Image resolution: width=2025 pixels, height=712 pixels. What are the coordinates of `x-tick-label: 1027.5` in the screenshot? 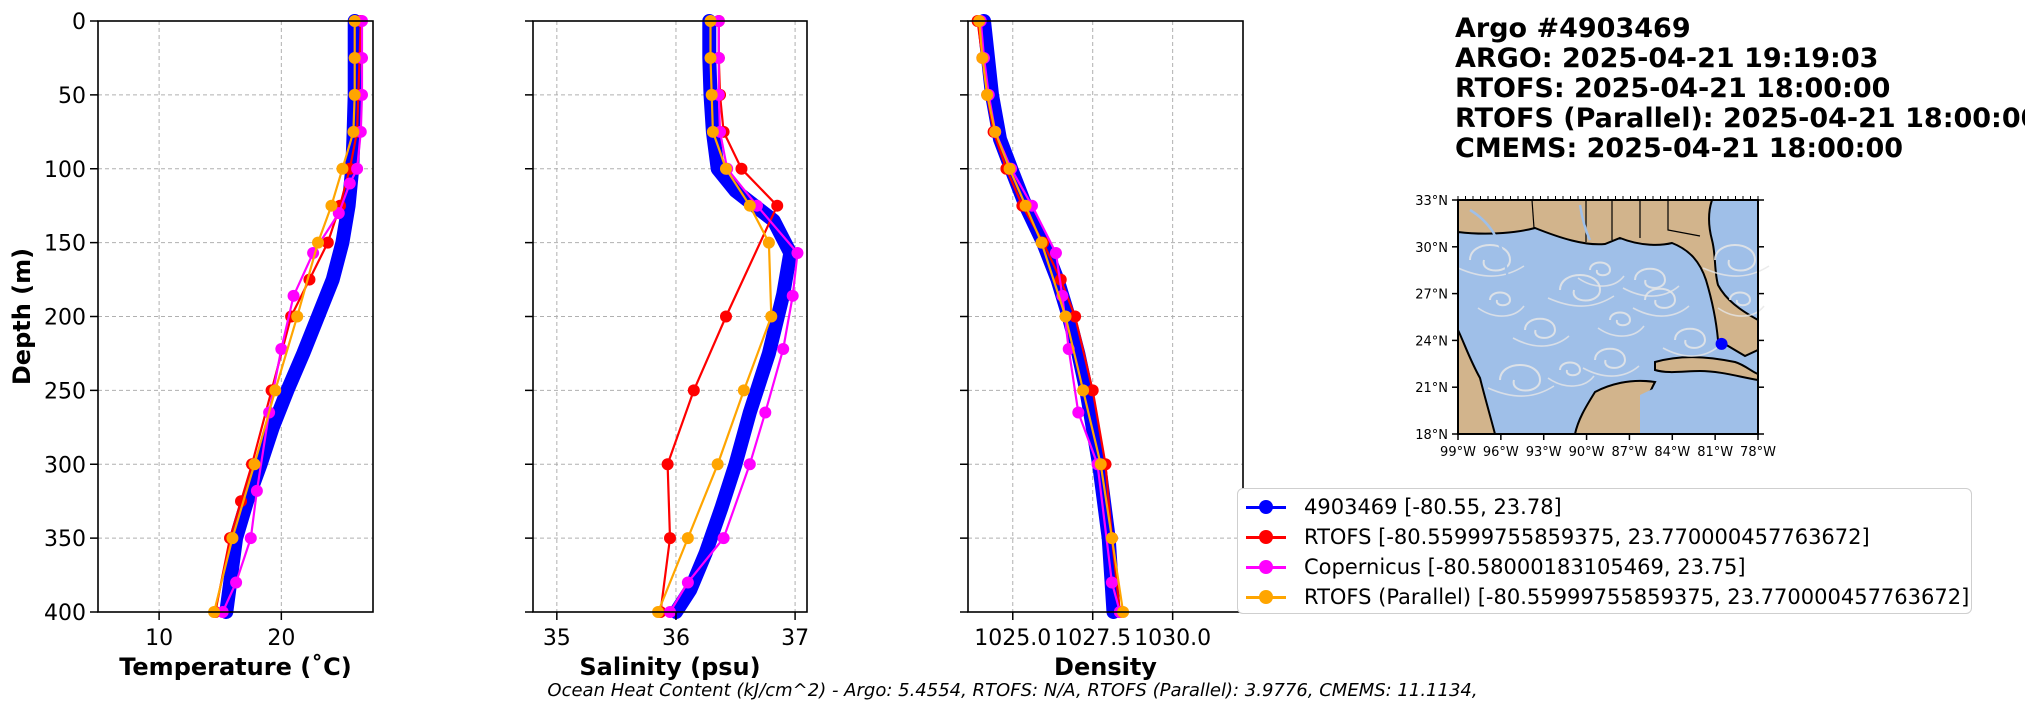 It's located at (1092, 638).